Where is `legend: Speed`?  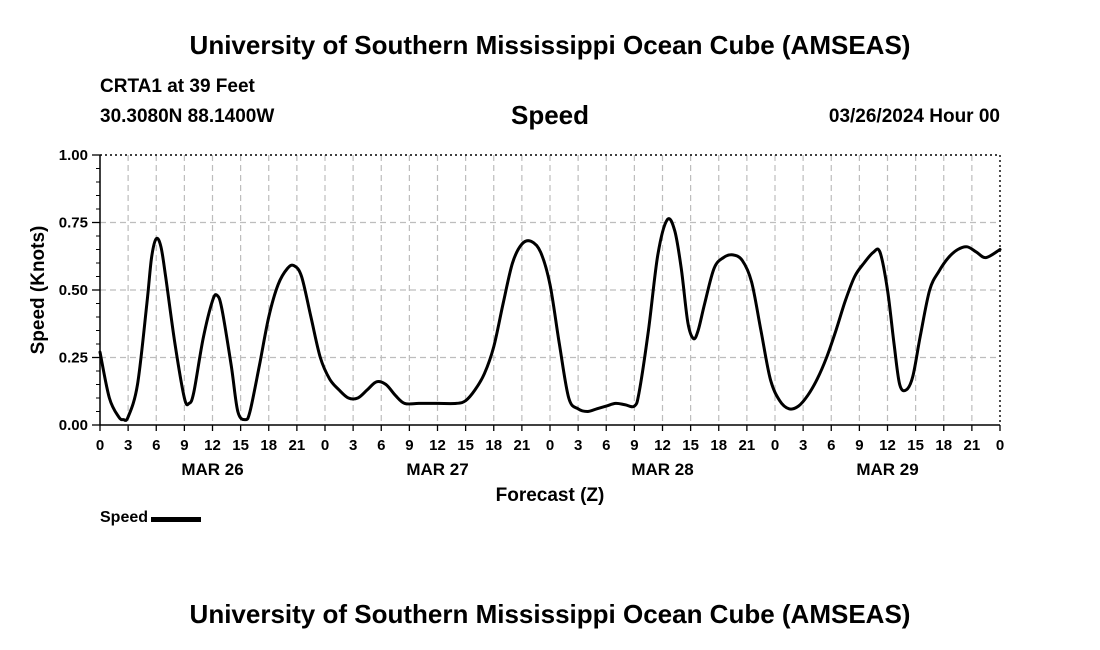 legend: Speed is located at coordinates (151, 518).